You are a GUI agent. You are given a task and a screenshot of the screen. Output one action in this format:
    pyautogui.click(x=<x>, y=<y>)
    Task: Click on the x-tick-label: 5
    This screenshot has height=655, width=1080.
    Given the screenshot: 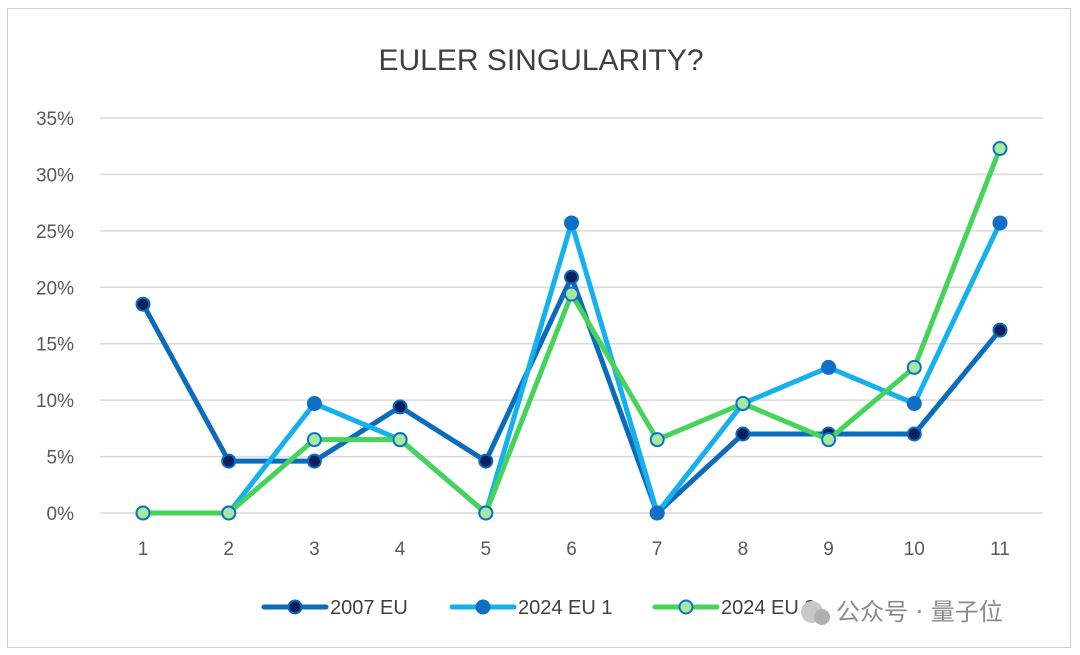 What is the action you would take?
    pyautogui.click(x=486, y=549)
    